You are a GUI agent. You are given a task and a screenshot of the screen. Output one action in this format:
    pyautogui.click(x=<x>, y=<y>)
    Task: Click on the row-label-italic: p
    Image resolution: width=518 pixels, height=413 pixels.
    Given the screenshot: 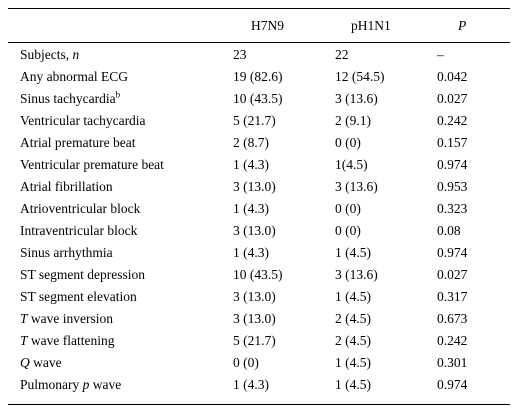 What is the action you would take?
    pyautogui.click(x=86, y=384)
    